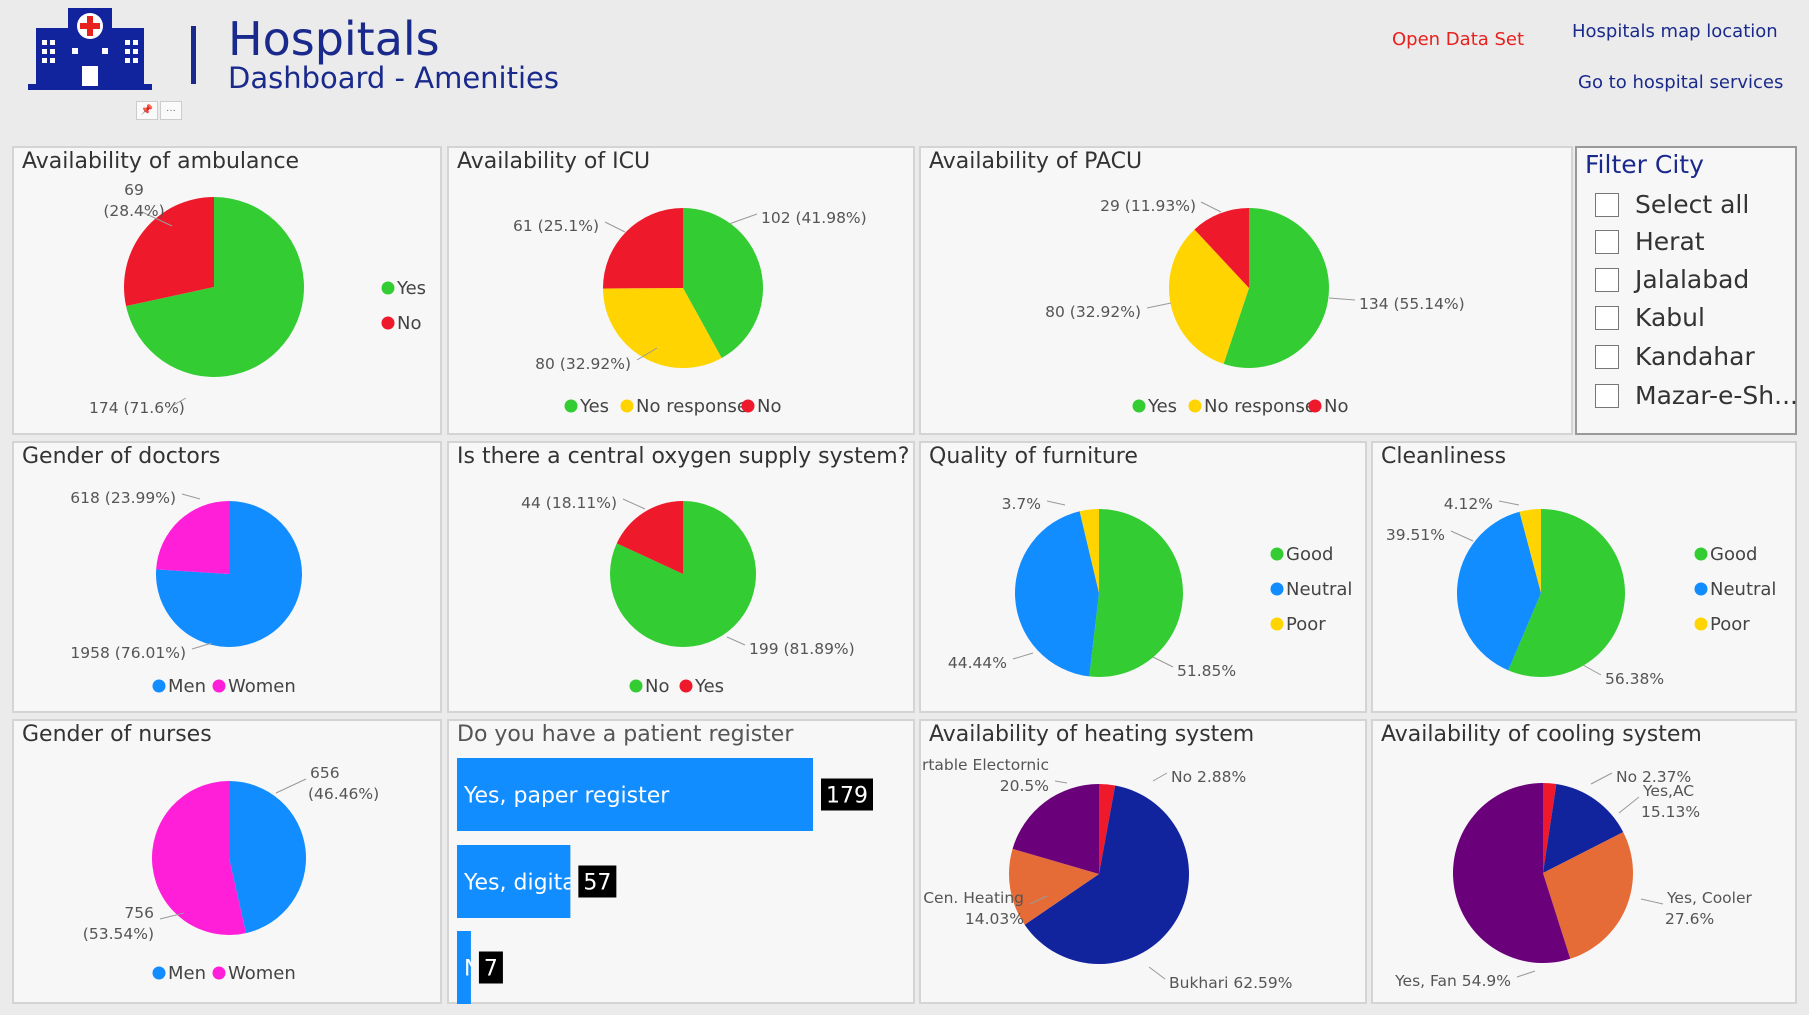  I want to click on data-label: Portable Electornic, so click(985, 765).